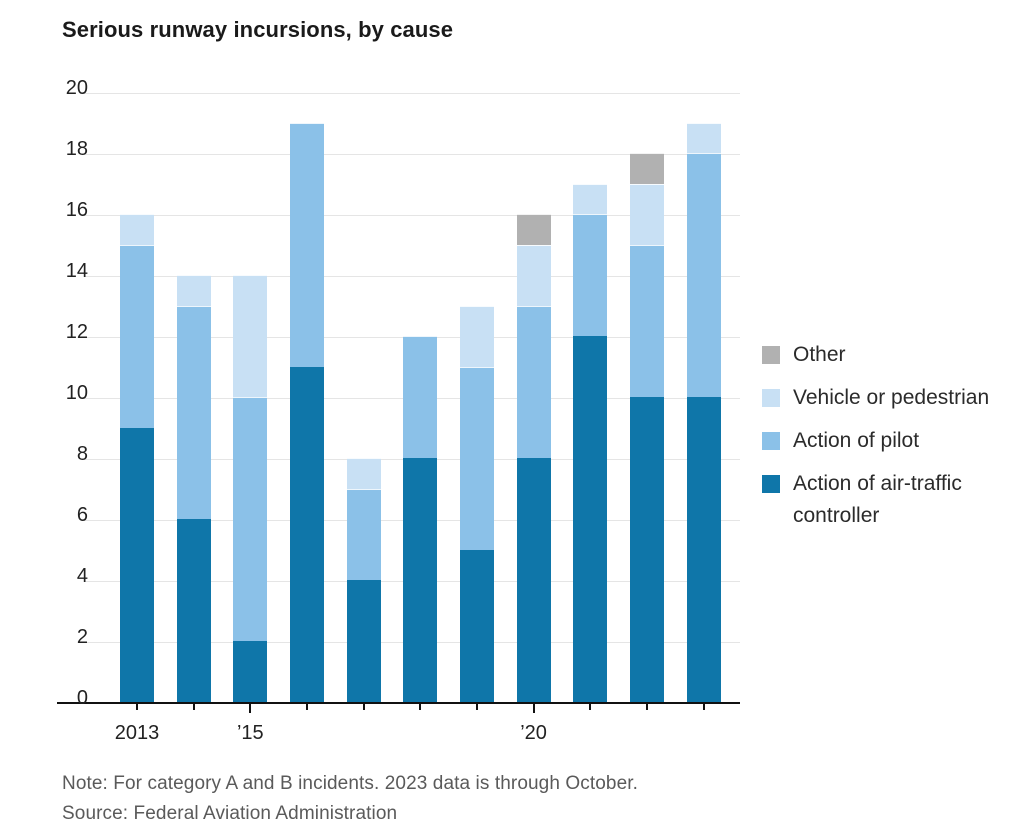  Describe the element at coordinates (533, 733) in the screenshot. I see `x-axis-label: ’20` at that location.